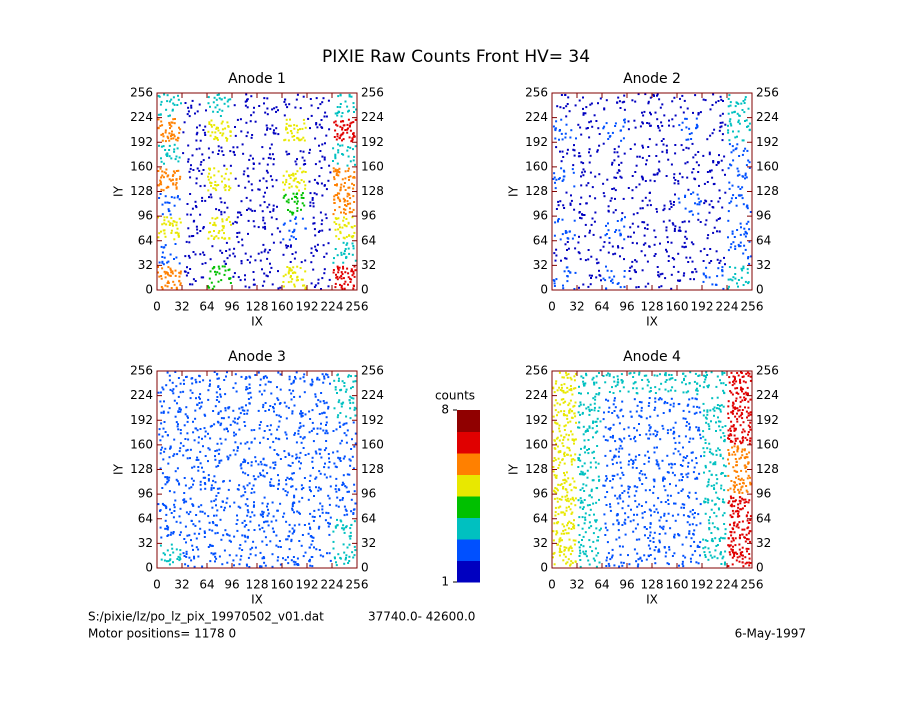  Describe the element at coordinates (145, 494) in the screenshot. I see `y-tick-label: 96` at that location.